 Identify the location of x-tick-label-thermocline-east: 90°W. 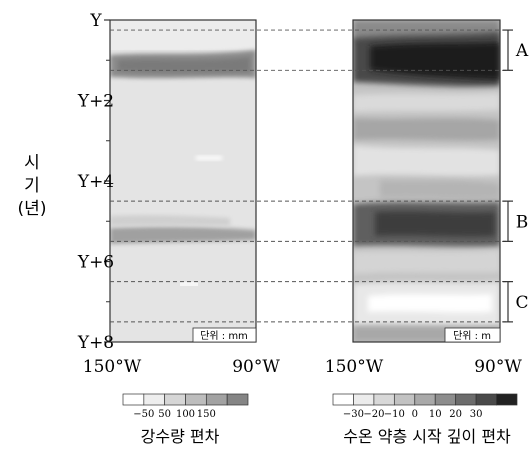
(498, 367).